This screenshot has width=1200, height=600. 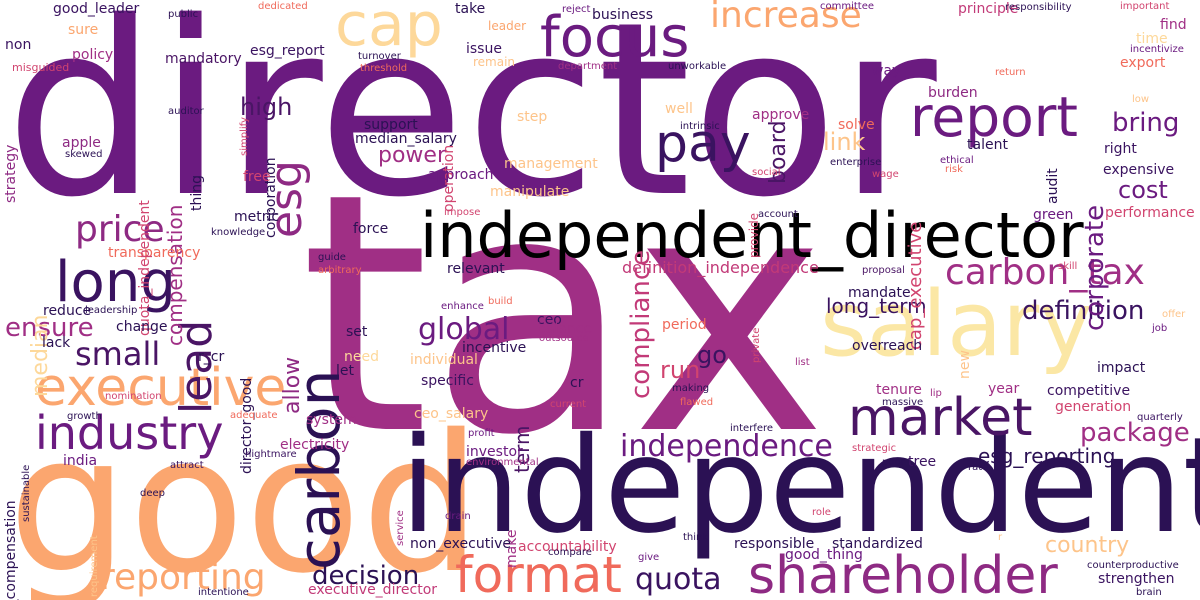 What do you see at coordinates (778, 214) in the screenshot?
I see `word-account: account` at bounding box center [778, 214].